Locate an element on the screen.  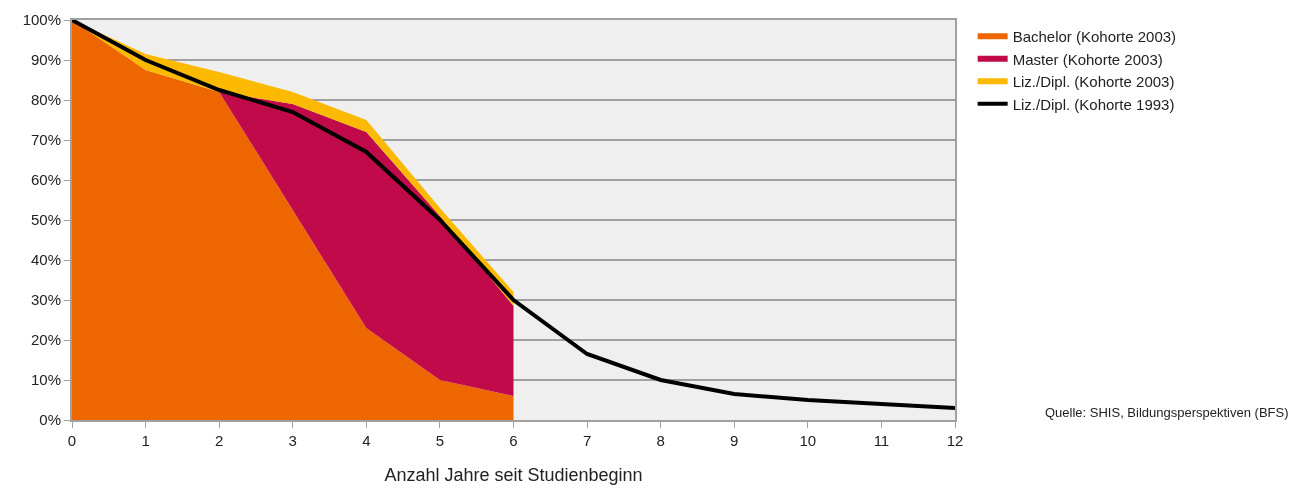
x-axis-title: Anzahl Jahre seit Studienbeginn is located at coordinates (513, 474).